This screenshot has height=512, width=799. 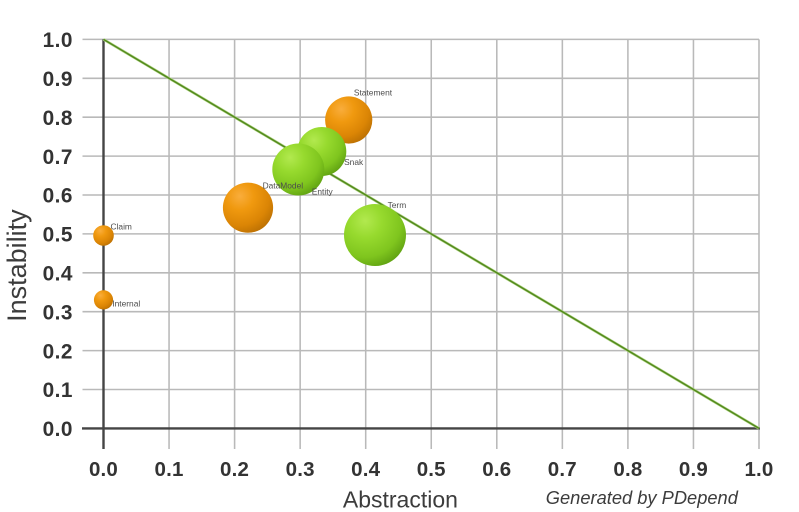 I want to click on svg-text: Internal, so click(x=126, y=304).